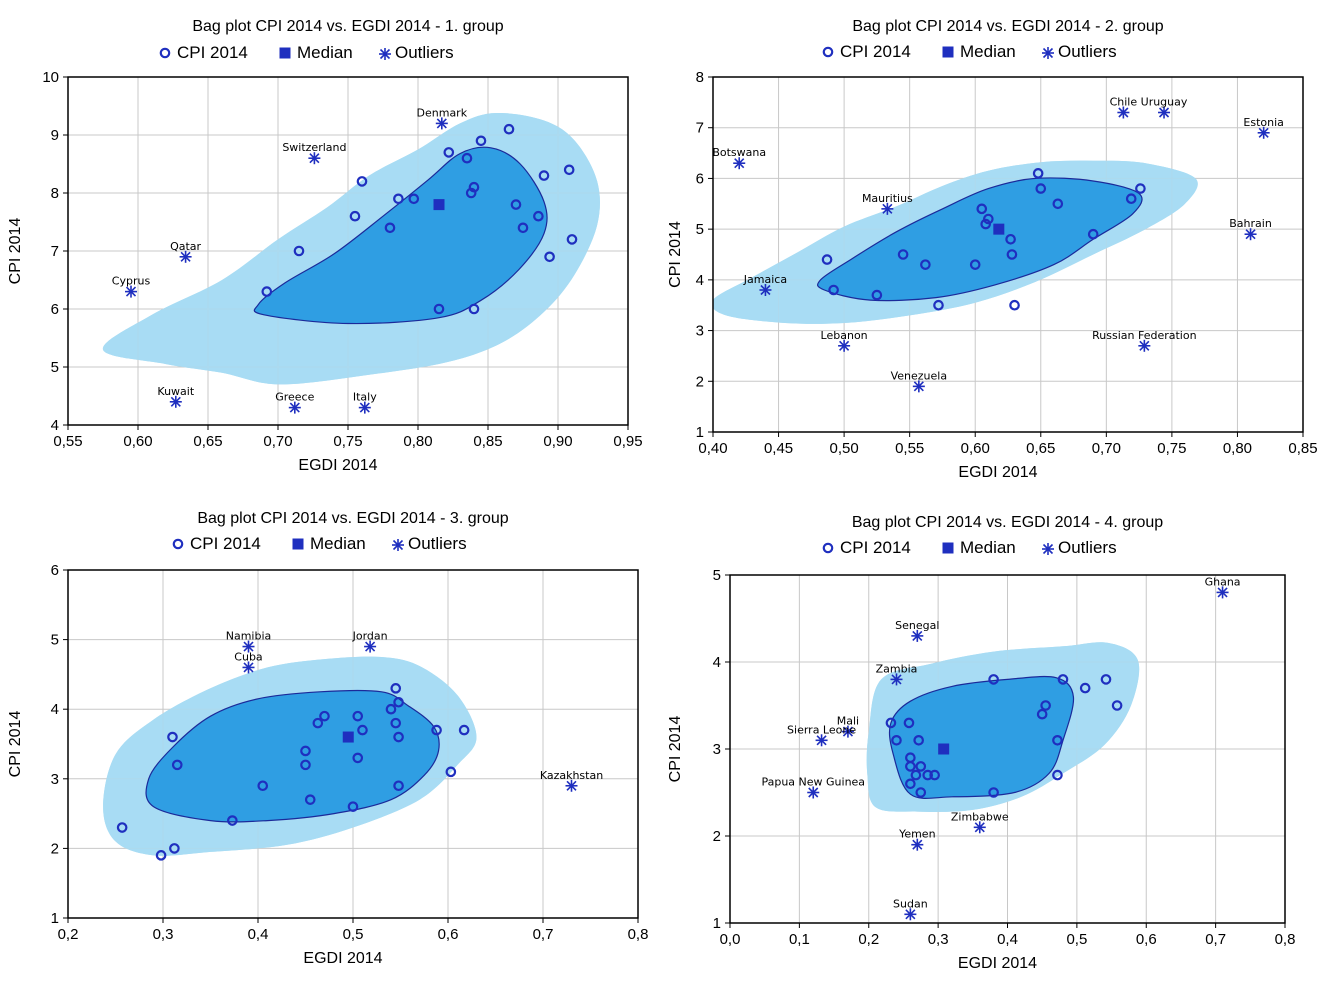  I want to click on x-tick-label: 0,65, so click(1040, 448).